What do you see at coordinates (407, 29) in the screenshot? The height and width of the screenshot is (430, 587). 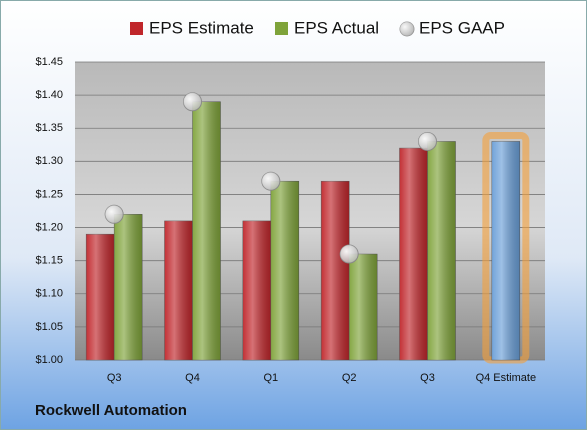 I see `legend-marker-shine` at bounding box center [407, 29].